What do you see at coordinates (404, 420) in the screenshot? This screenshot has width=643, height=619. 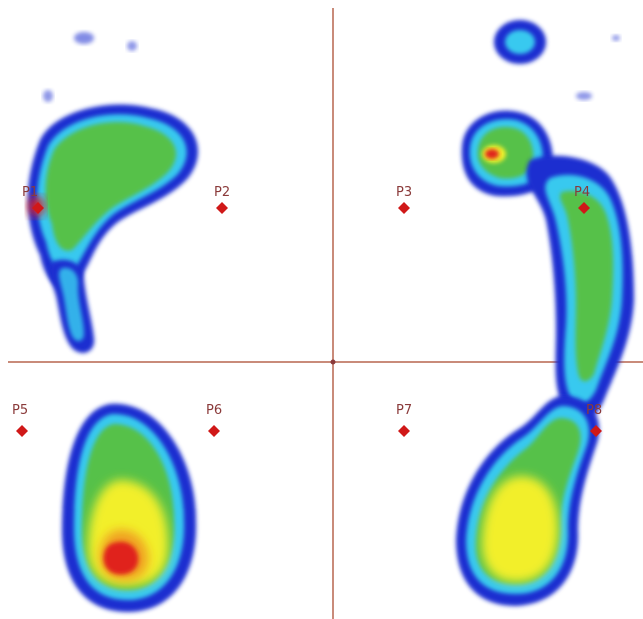 I see `sensor-p7: P7` at bounding box center [404, 420].